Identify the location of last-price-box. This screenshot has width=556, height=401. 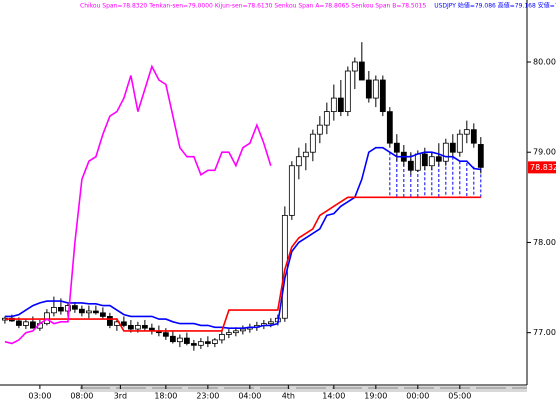
(542, 167).